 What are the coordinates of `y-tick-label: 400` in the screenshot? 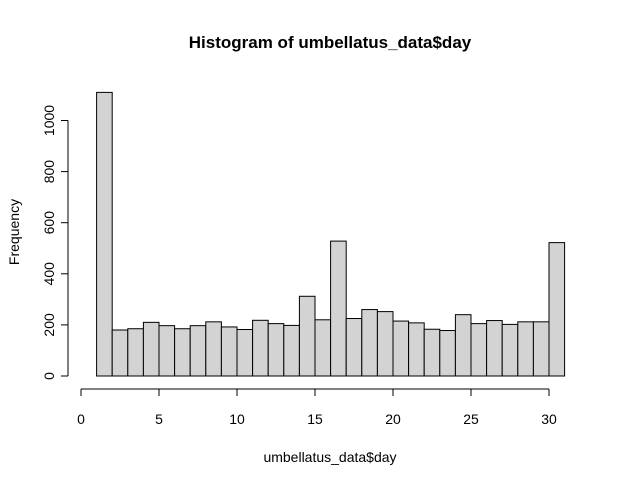 It's located at (49, 274).